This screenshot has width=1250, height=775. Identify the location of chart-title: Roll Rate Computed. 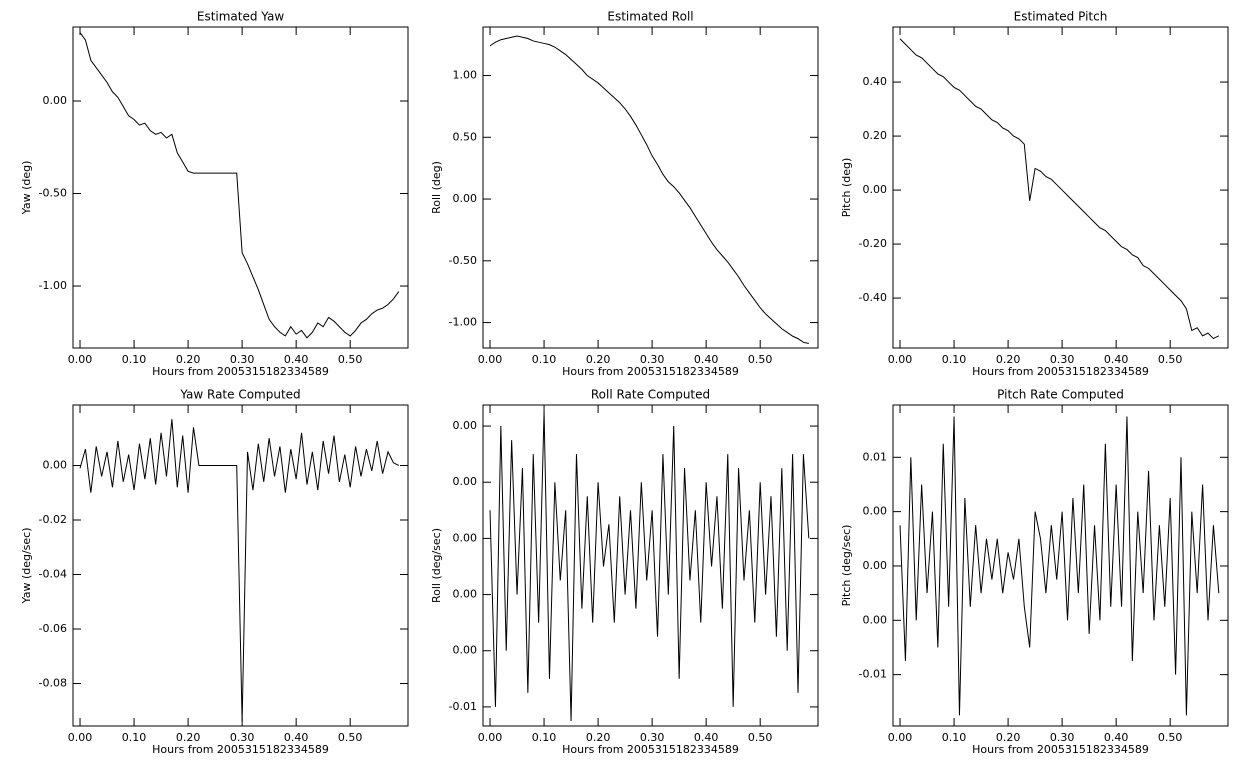
(650, 395).